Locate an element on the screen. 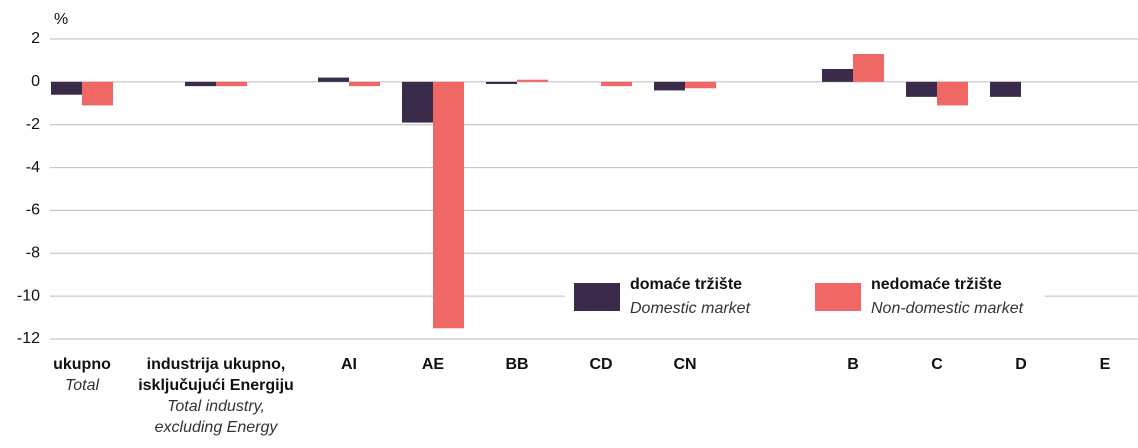 This screenshot has height=448, width=1138. legend-label-en: Domestic market is located at coordinates (690, 308).